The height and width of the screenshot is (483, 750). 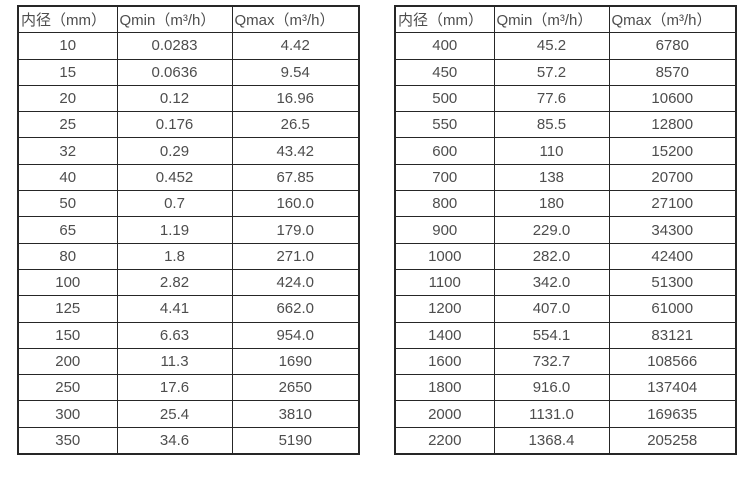 I want to click on table-cell: 2000, so click(x=444, y=414).